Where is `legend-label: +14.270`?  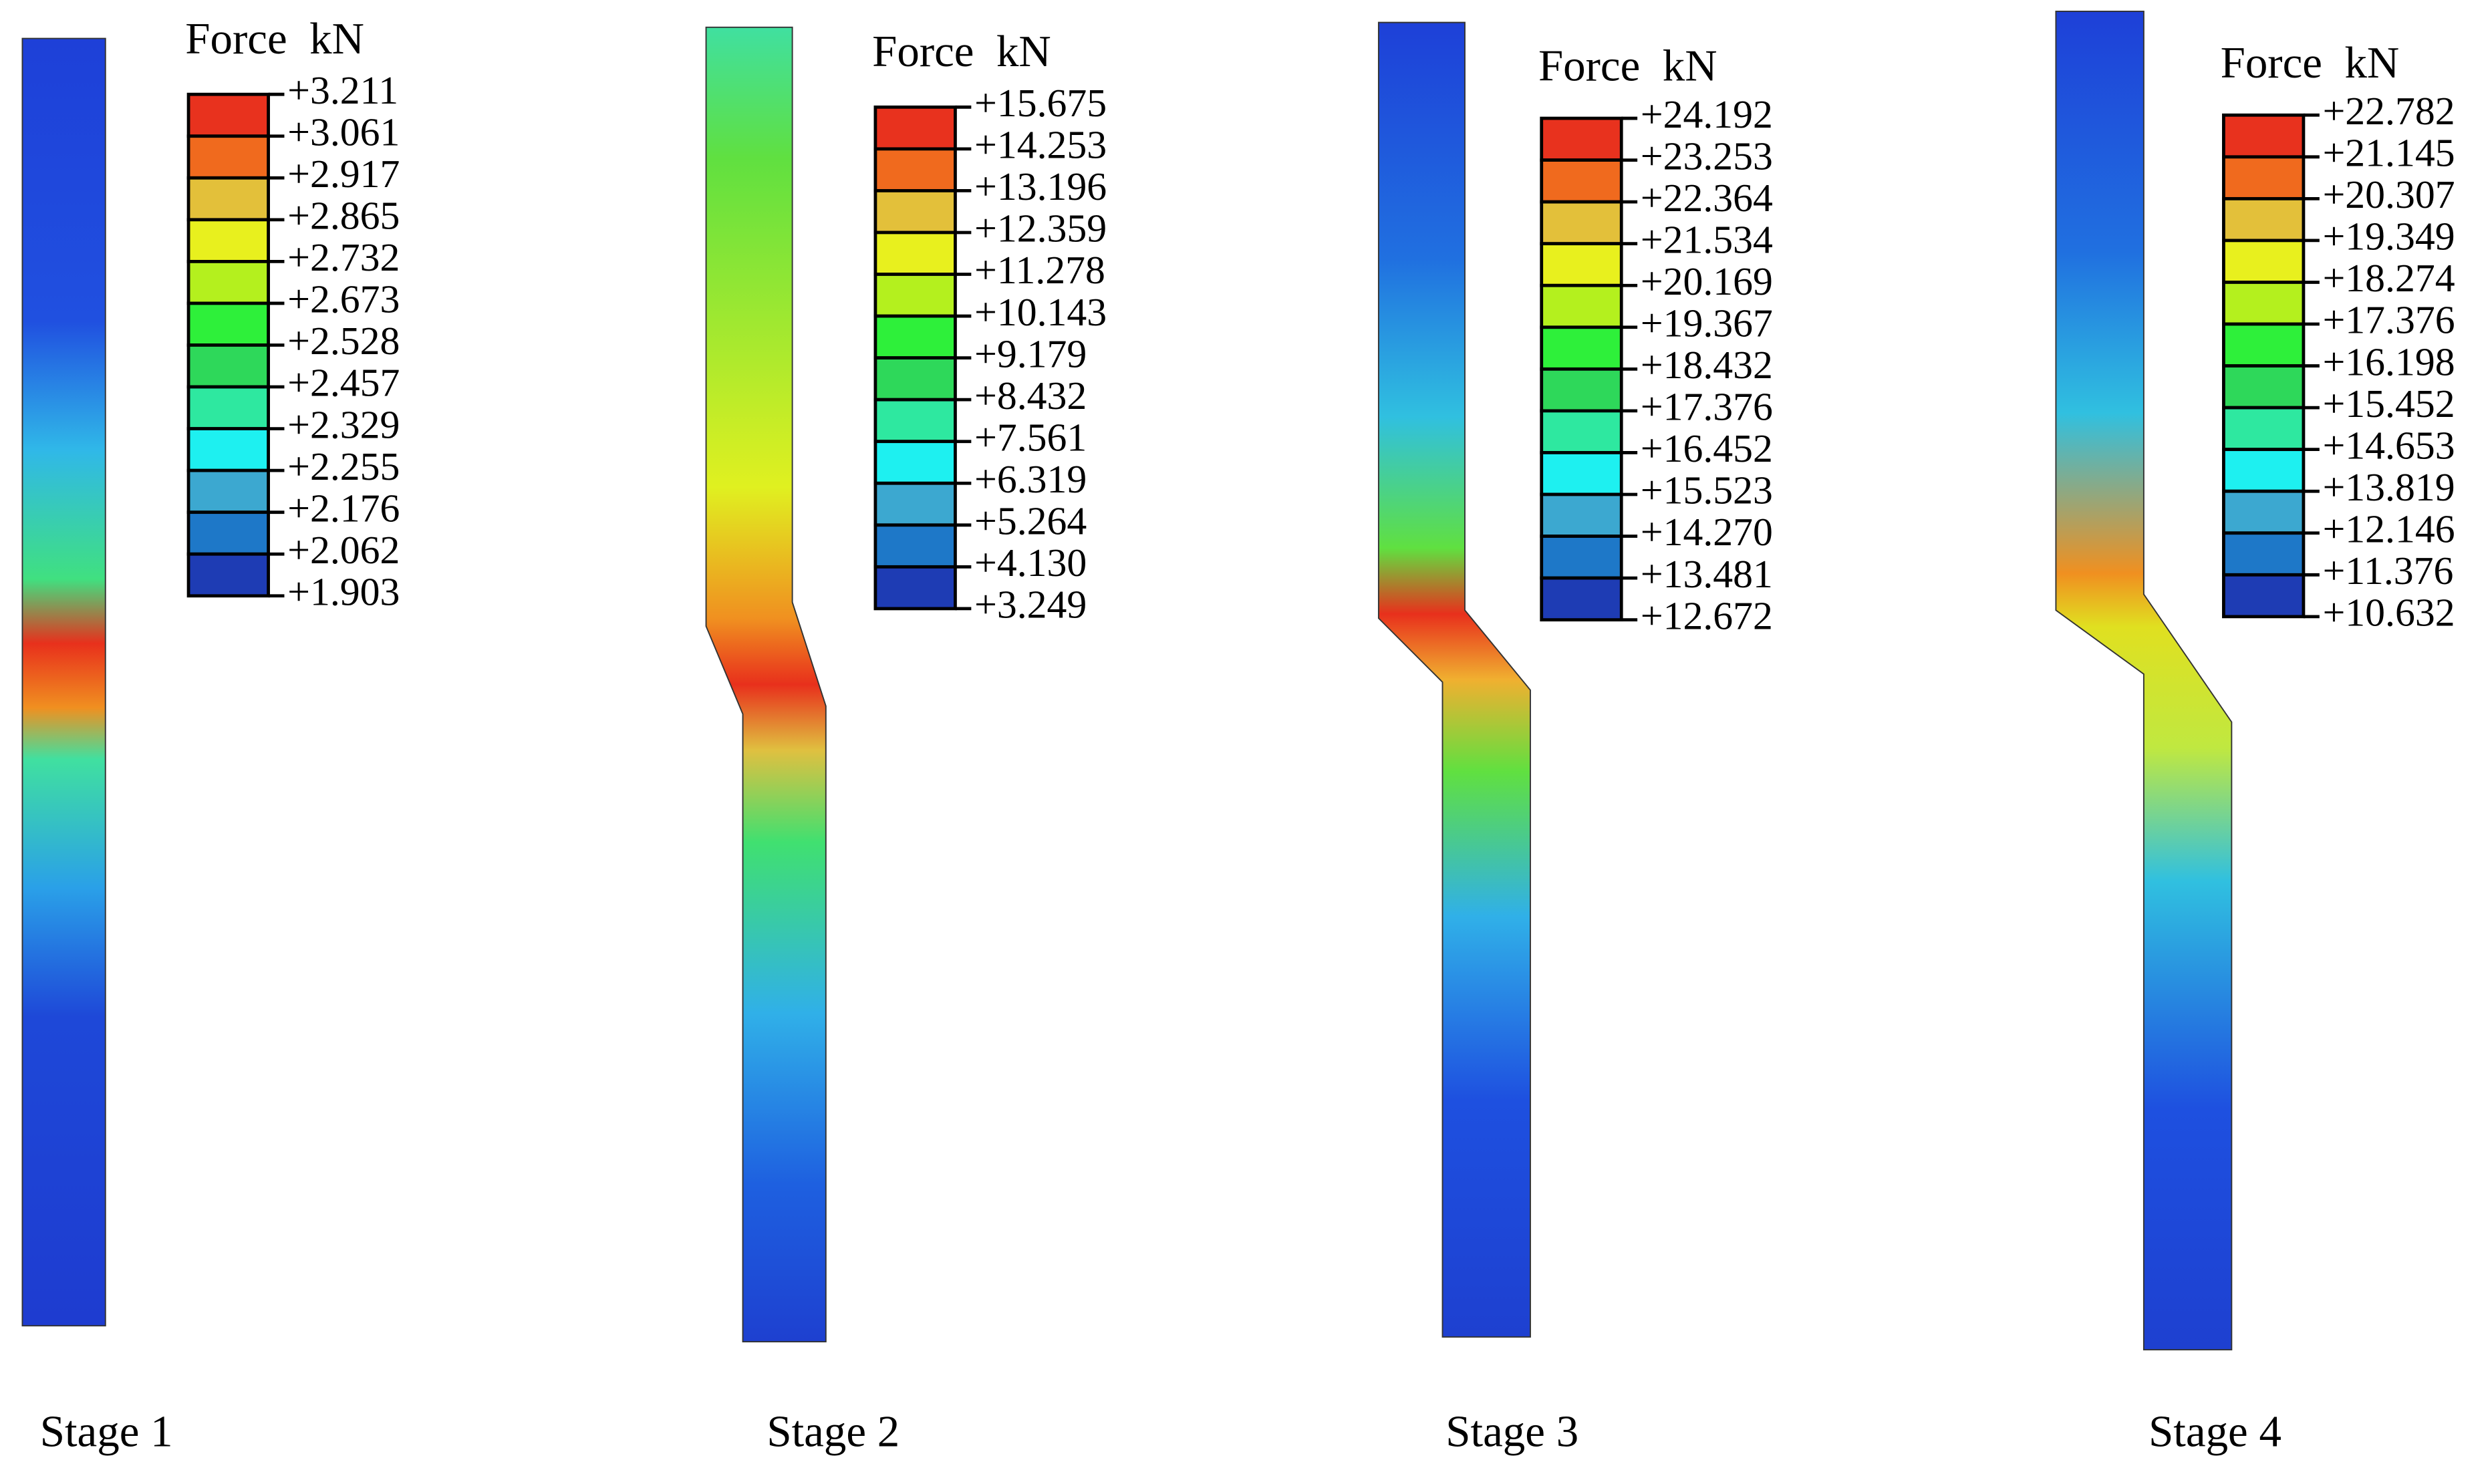 legend-label: +14.270 is located at coordinates (1707, 532).